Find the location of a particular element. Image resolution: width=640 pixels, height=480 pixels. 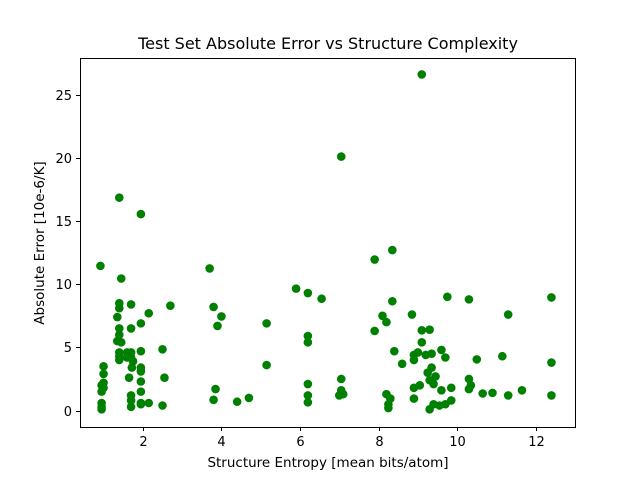

x-tick-label: 12 is located at coordinates (536, 442).